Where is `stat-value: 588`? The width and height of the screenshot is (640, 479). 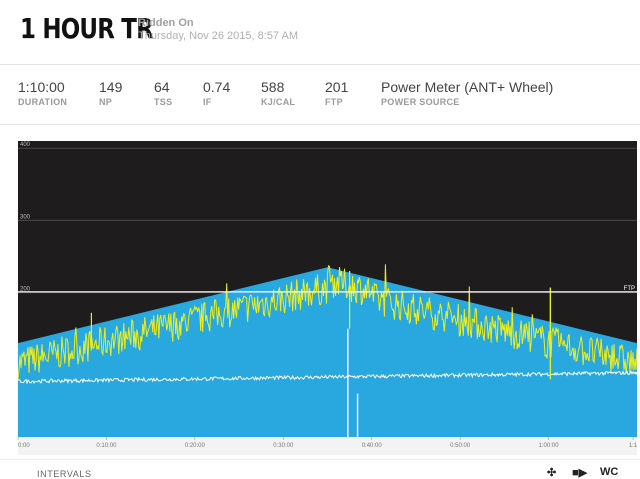
stat-value: 588 is located at coordinates (273, 87).